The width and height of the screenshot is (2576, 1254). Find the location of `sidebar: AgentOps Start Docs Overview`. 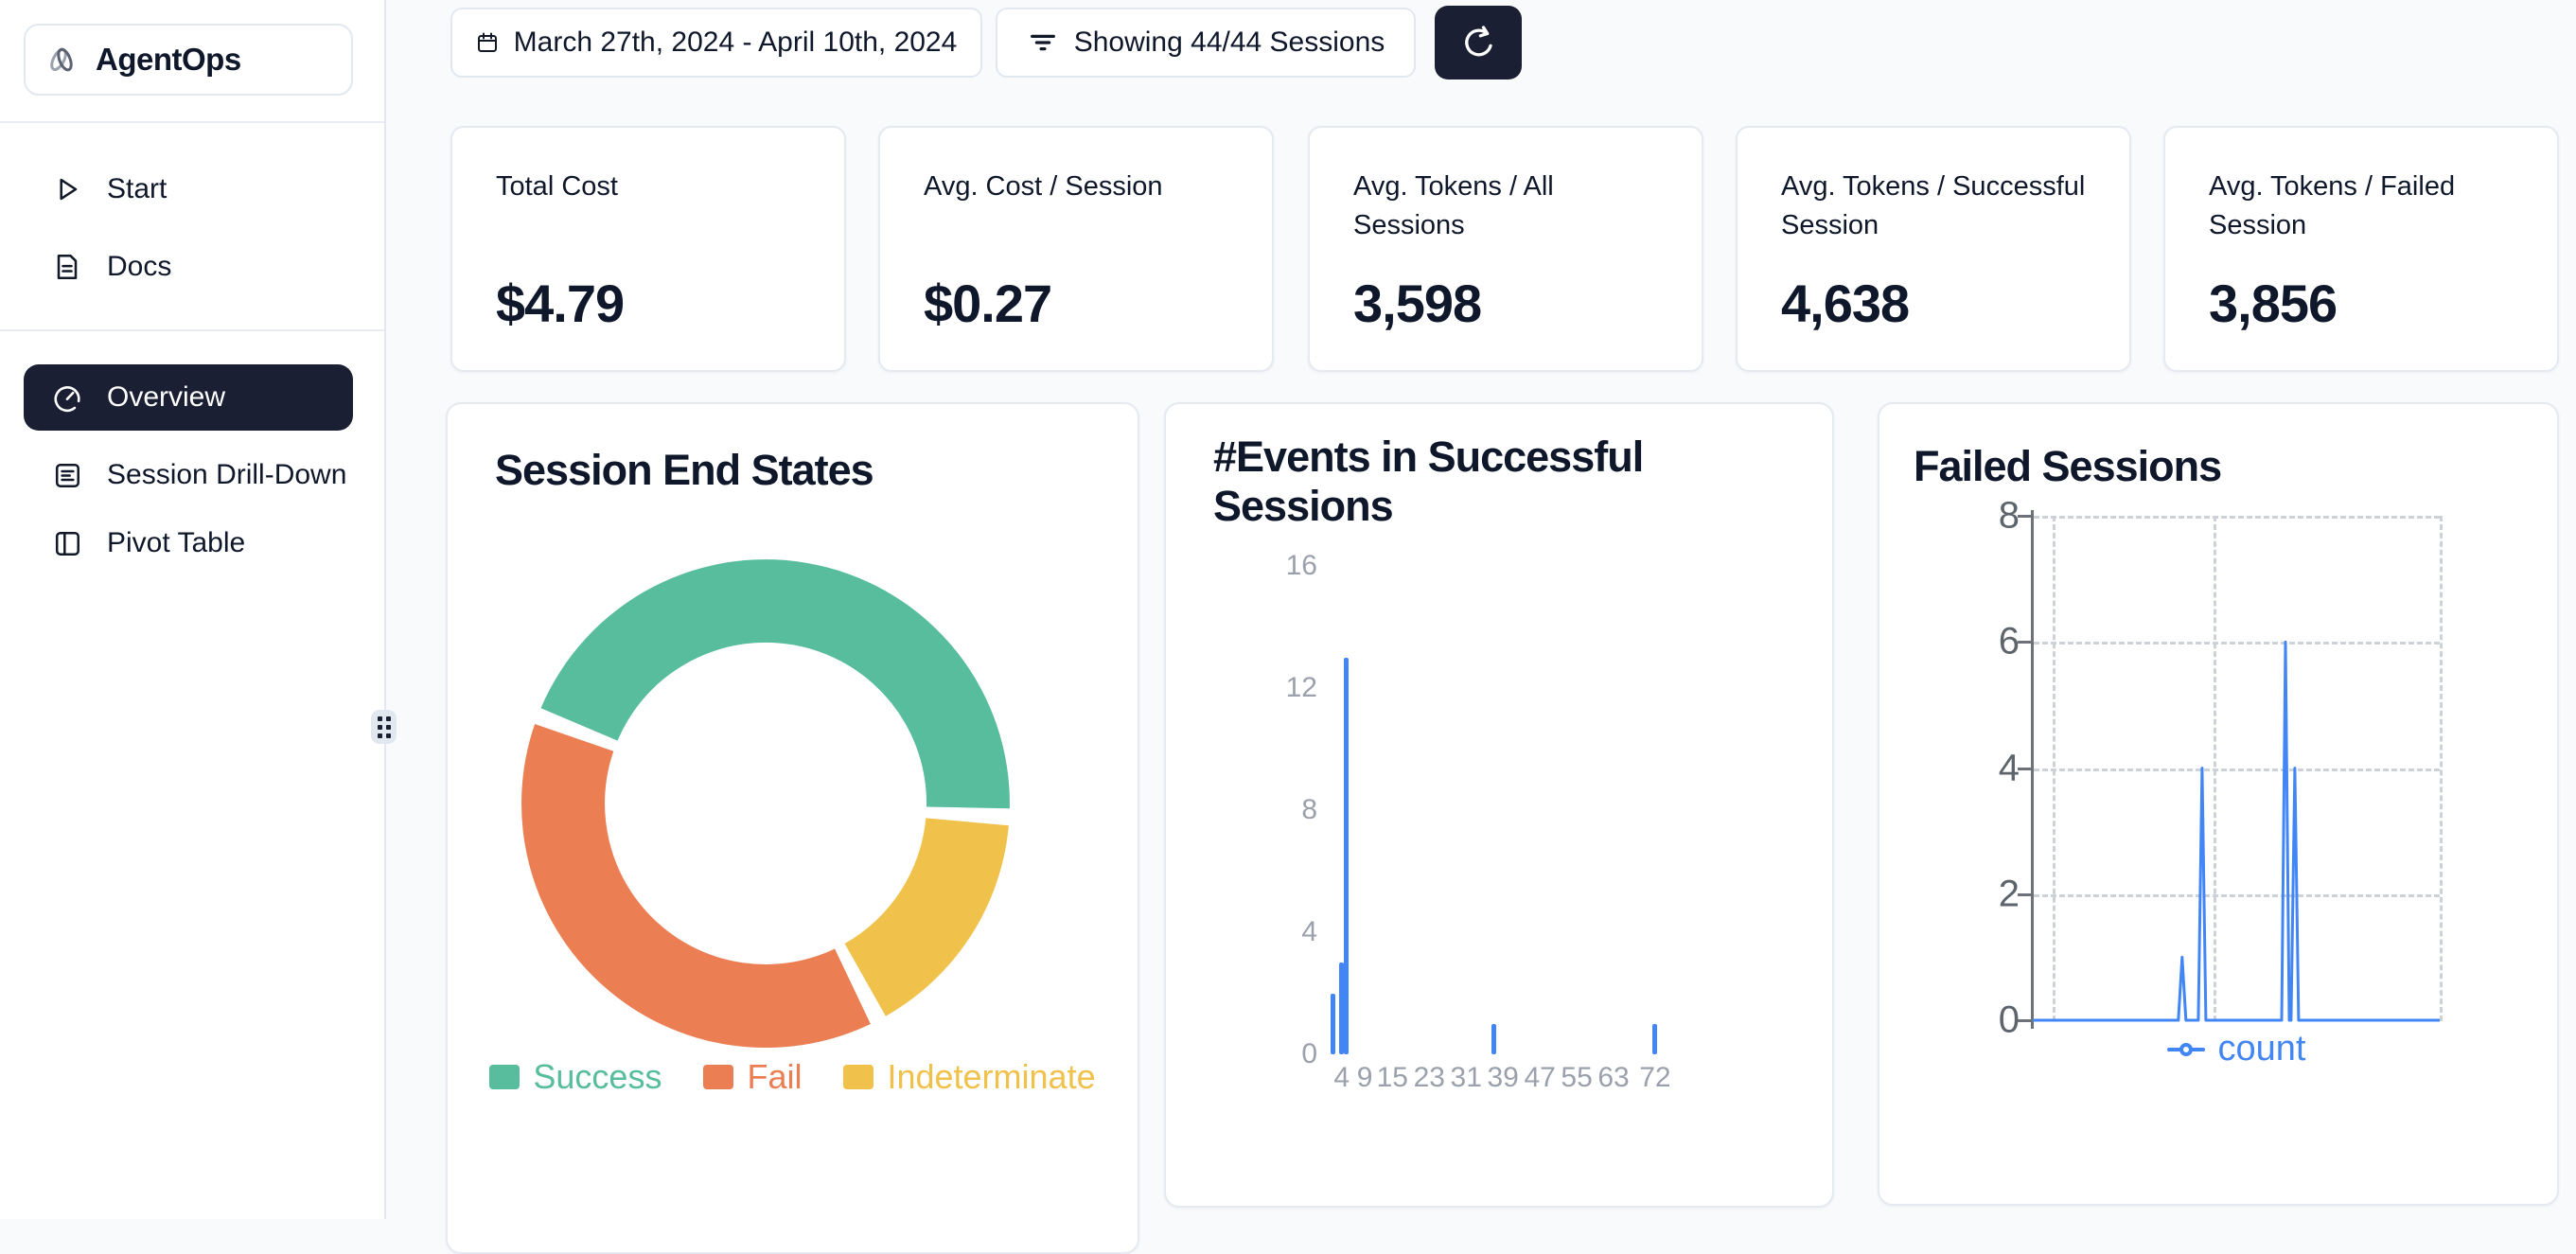

sidebar: AgentOps Start Docs Overview is located at coordinates (193, 609).